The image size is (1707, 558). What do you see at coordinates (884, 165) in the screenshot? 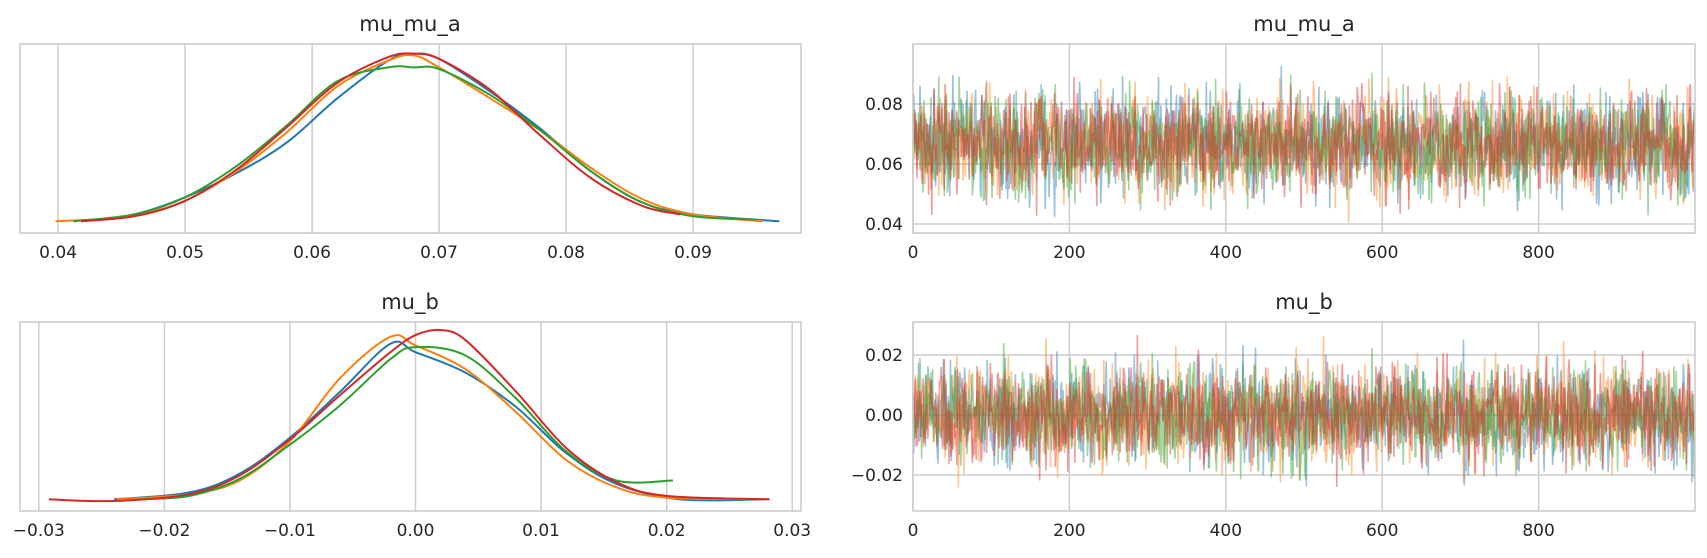
I see `y-tick-label: 0.06` at bounding box center [884, 165].